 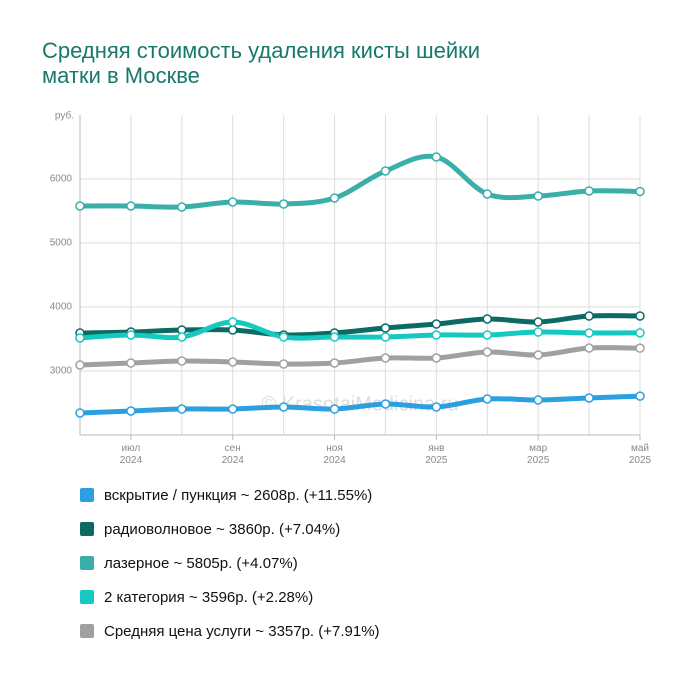 What do you see at coordinates (131, 454) in the screenshot?
I see `x-tick-label: июл 2024` at bounding box center [131, 454].